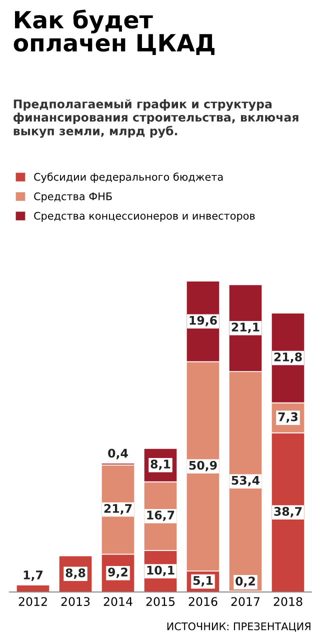 This screenshot has width=321, height=640. I want to click on data-label: 38,7, so click(288, 512).